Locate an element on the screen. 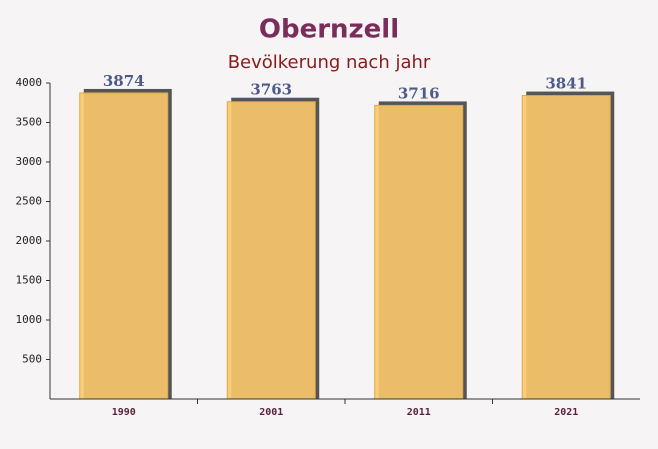  y-tick-label: 500 is located at coordinates (32, 359).